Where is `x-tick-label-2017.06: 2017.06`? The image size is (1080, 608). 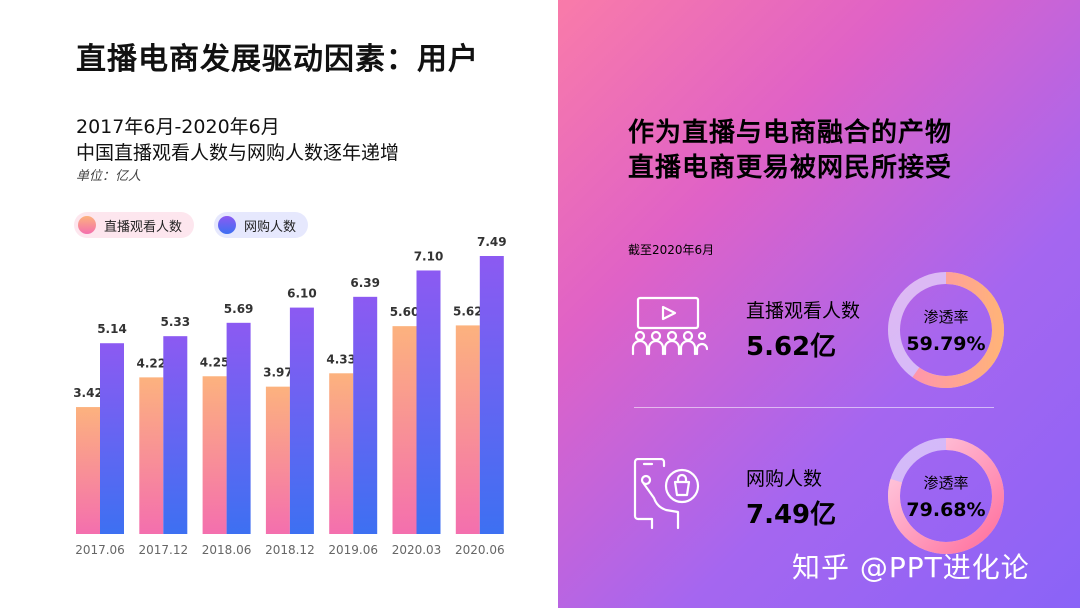 x-tick-label-2017.06: 2017.06 is located at coordinates (100, 550).